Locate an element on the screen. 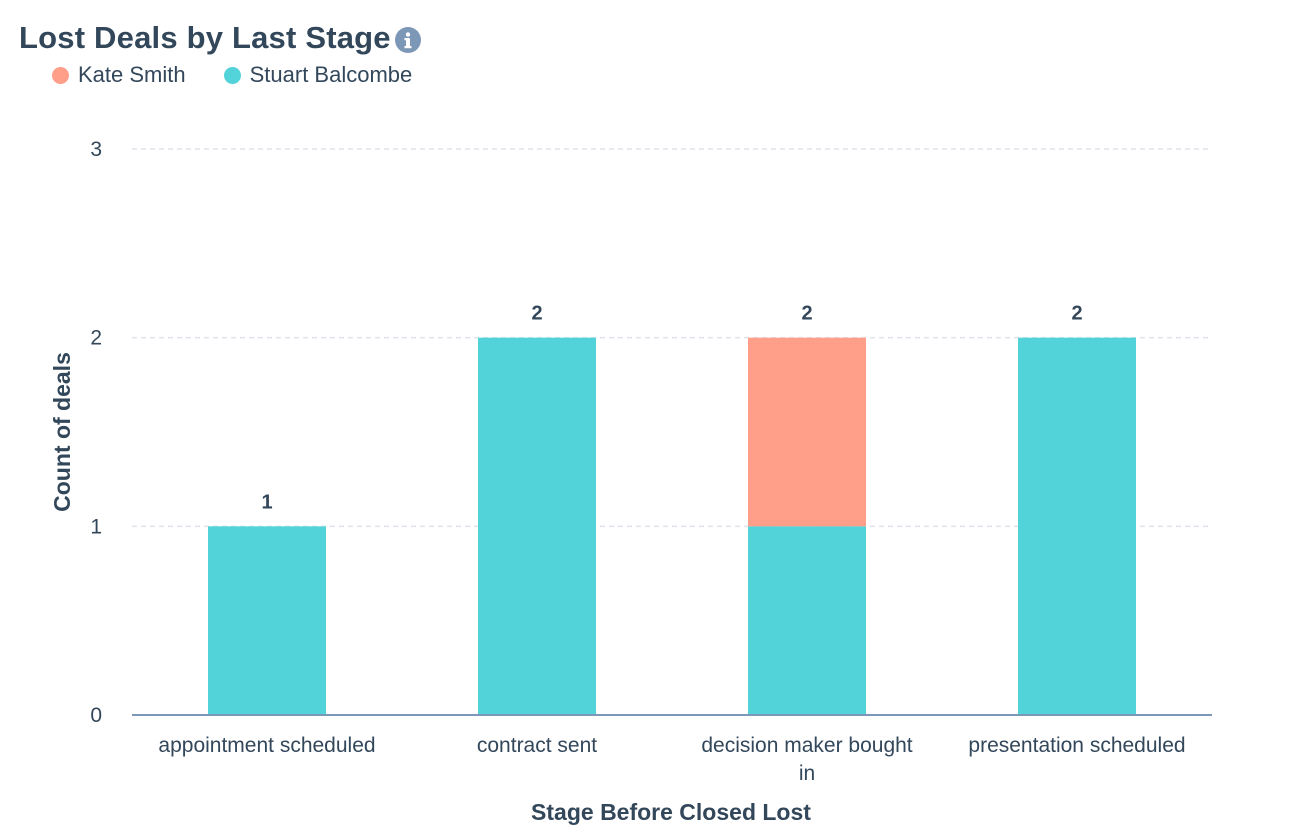  info-icon is located at coordinates (407, 39).